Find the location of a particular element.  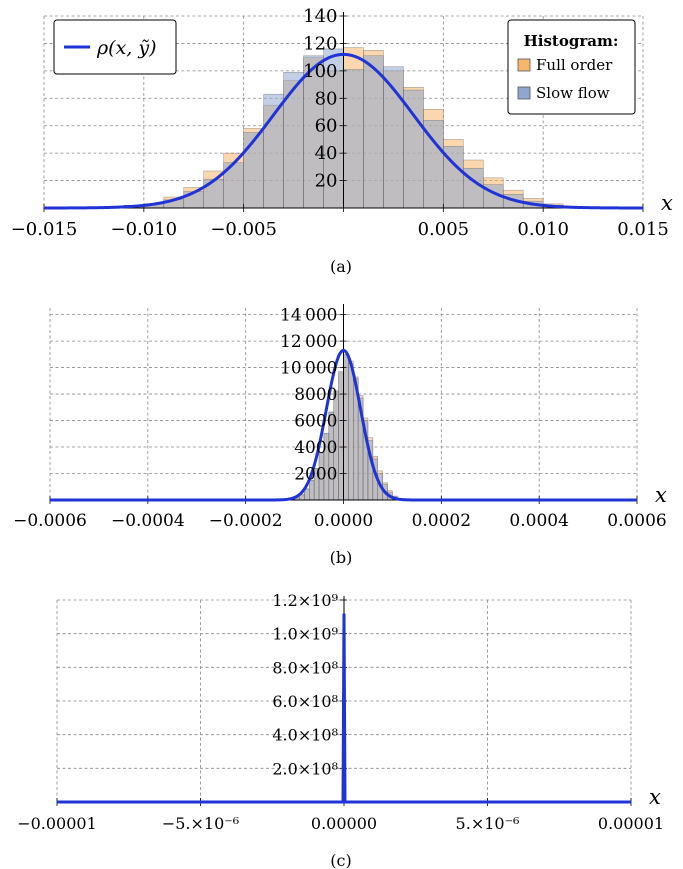

y-tick-label: 60 is located at coordinates (326, 126).